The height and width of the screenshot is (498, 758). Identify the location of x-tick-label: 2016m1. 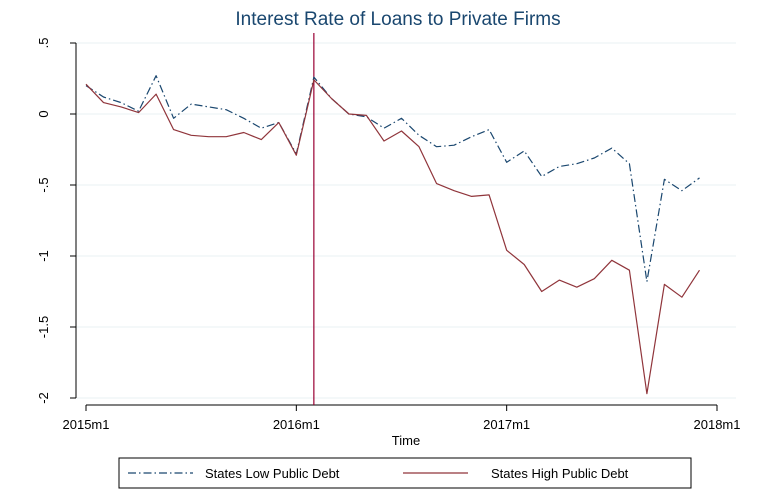
(296, 424).